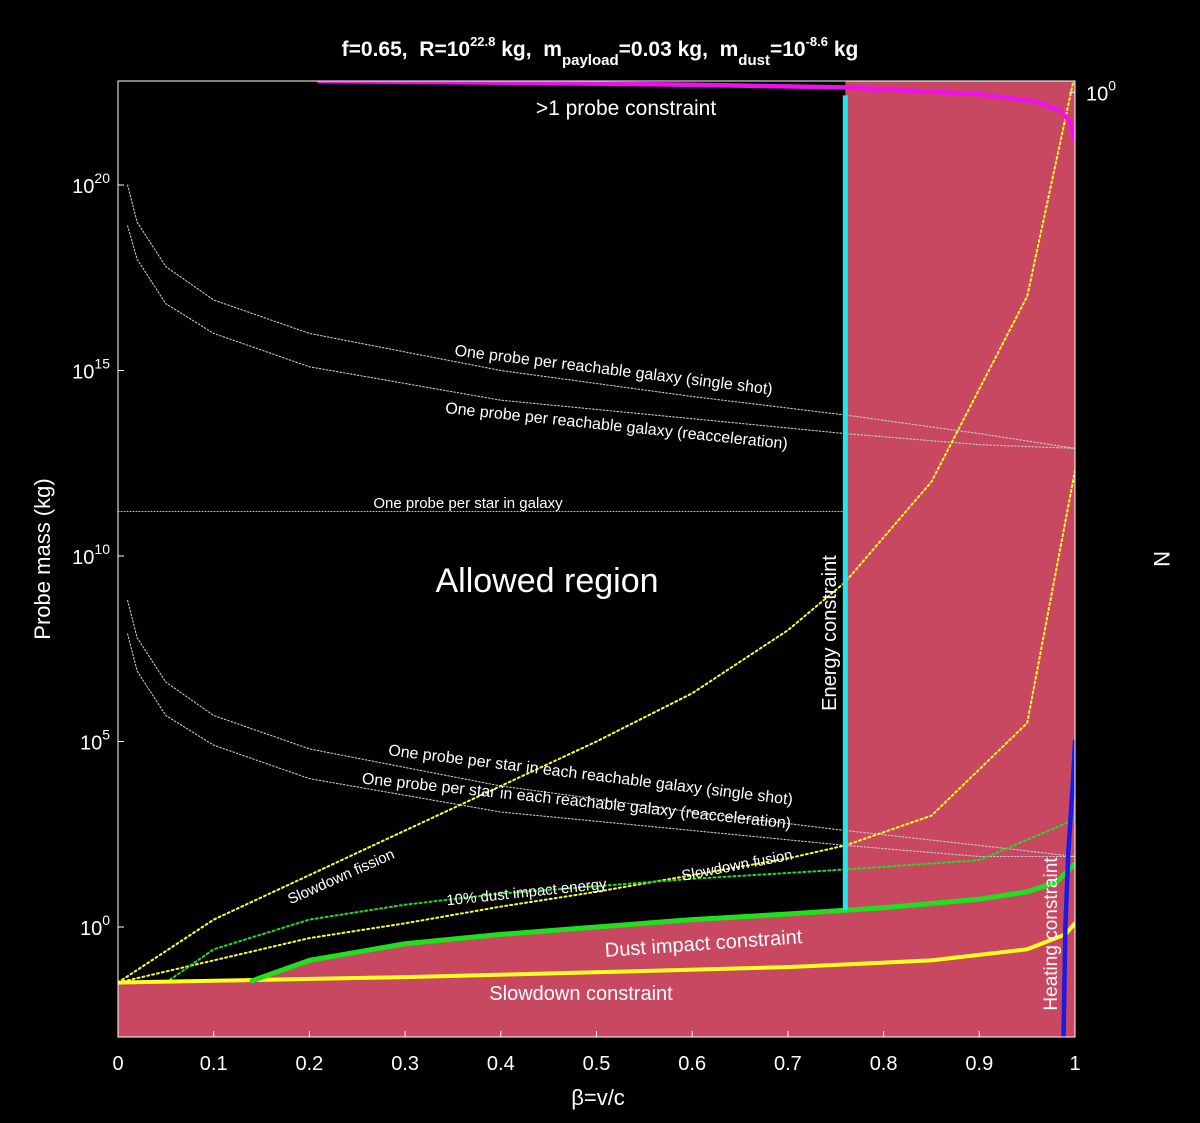 The image size is (1200, 1123). Describe the element at coordinates (1161, 559) in the screenshot. I see `y2-axis-label: N` at that location.